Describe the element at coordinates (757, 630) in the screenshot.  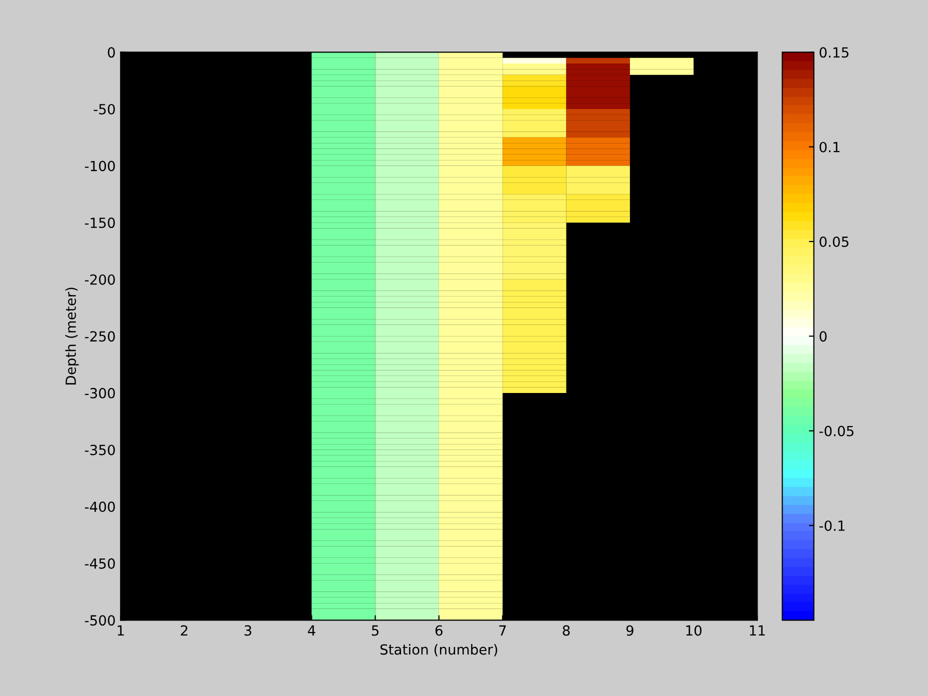
I see `x-tick-label: 11` at that location.